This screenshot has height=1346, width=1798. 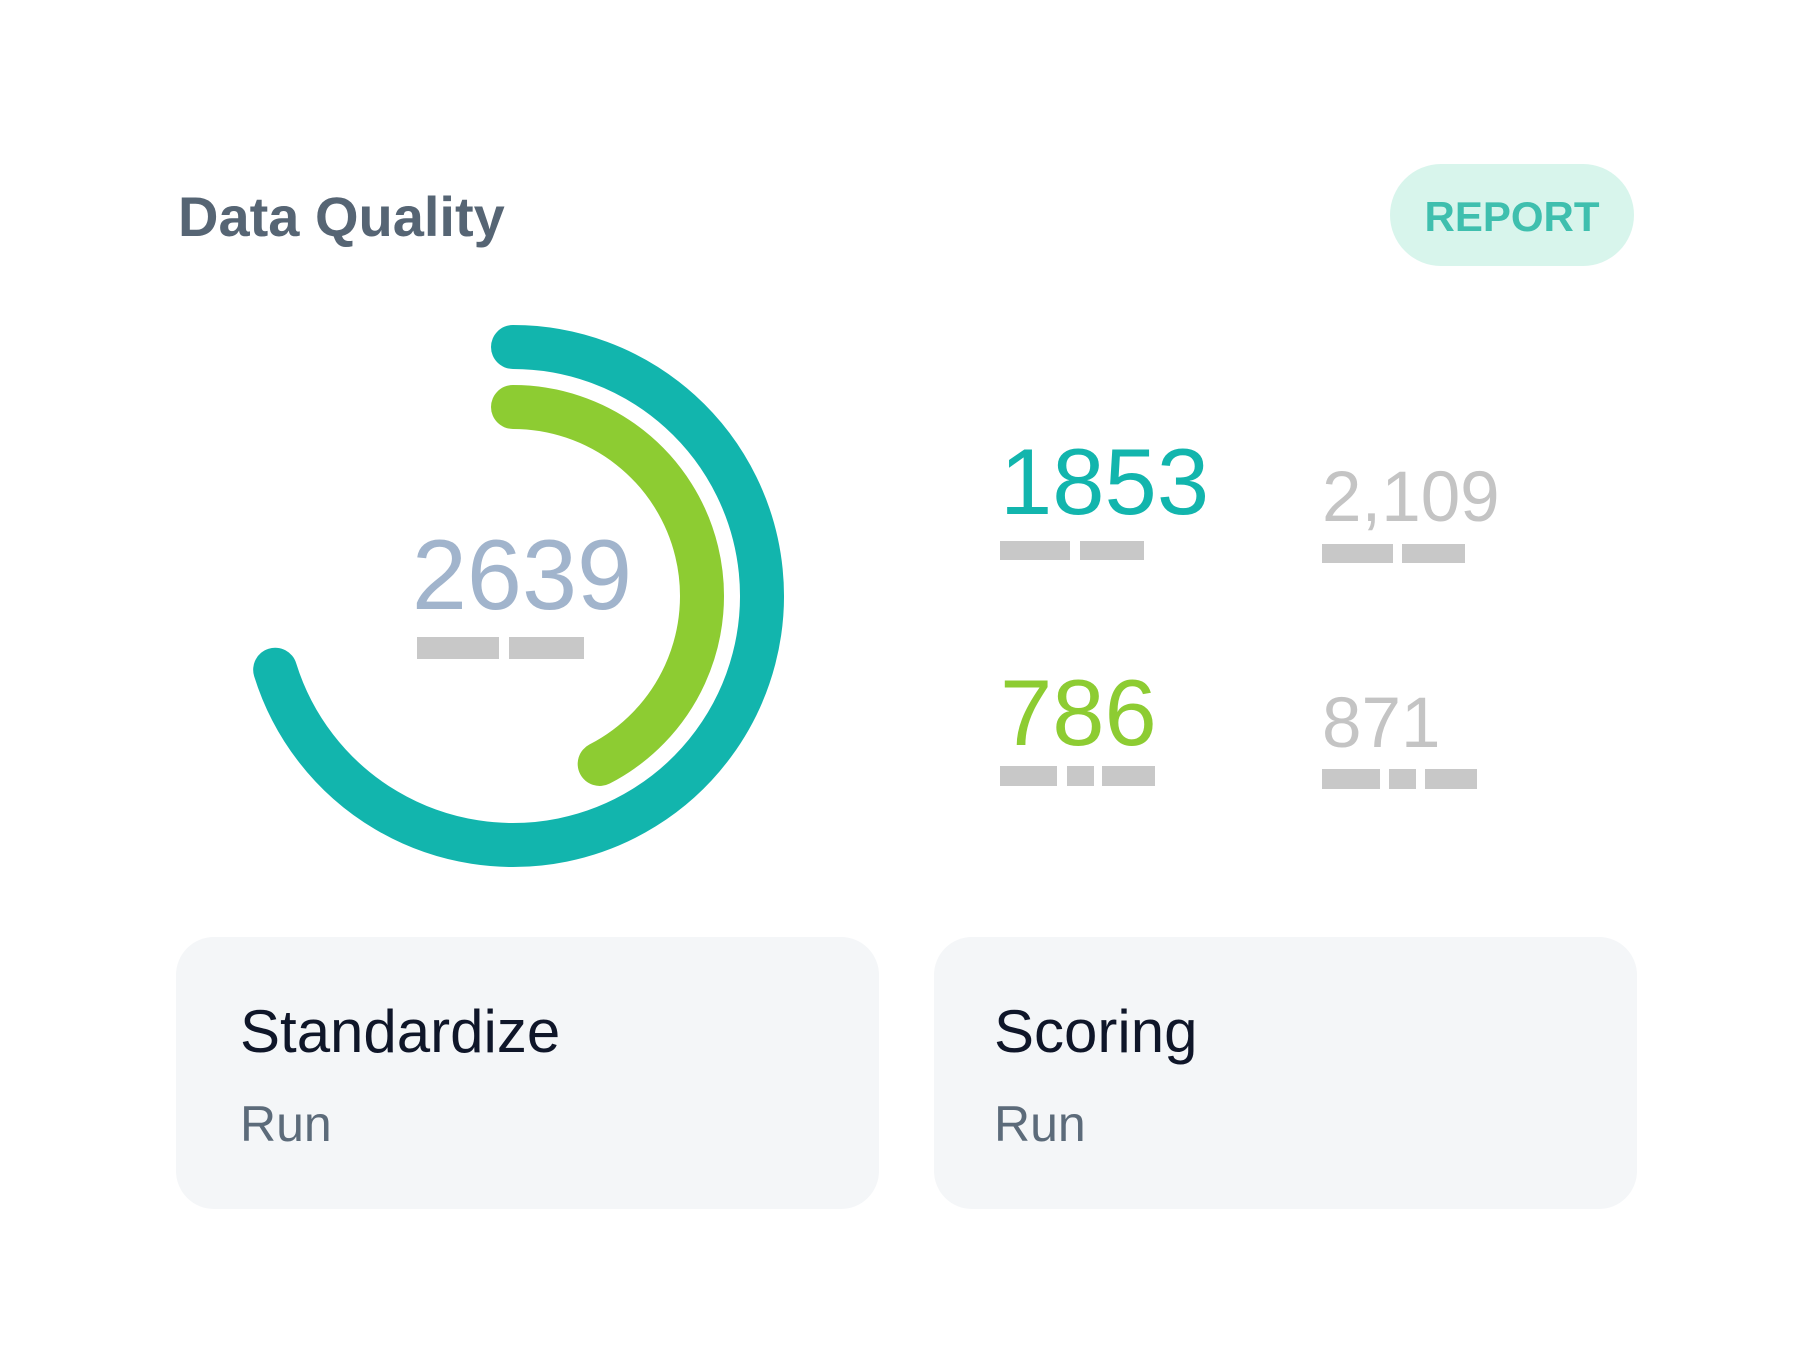 What do you see at coordinates (1078, 712) in the screenshot?
I see `secondary-value: 786` at bounding box center [1078, 712].